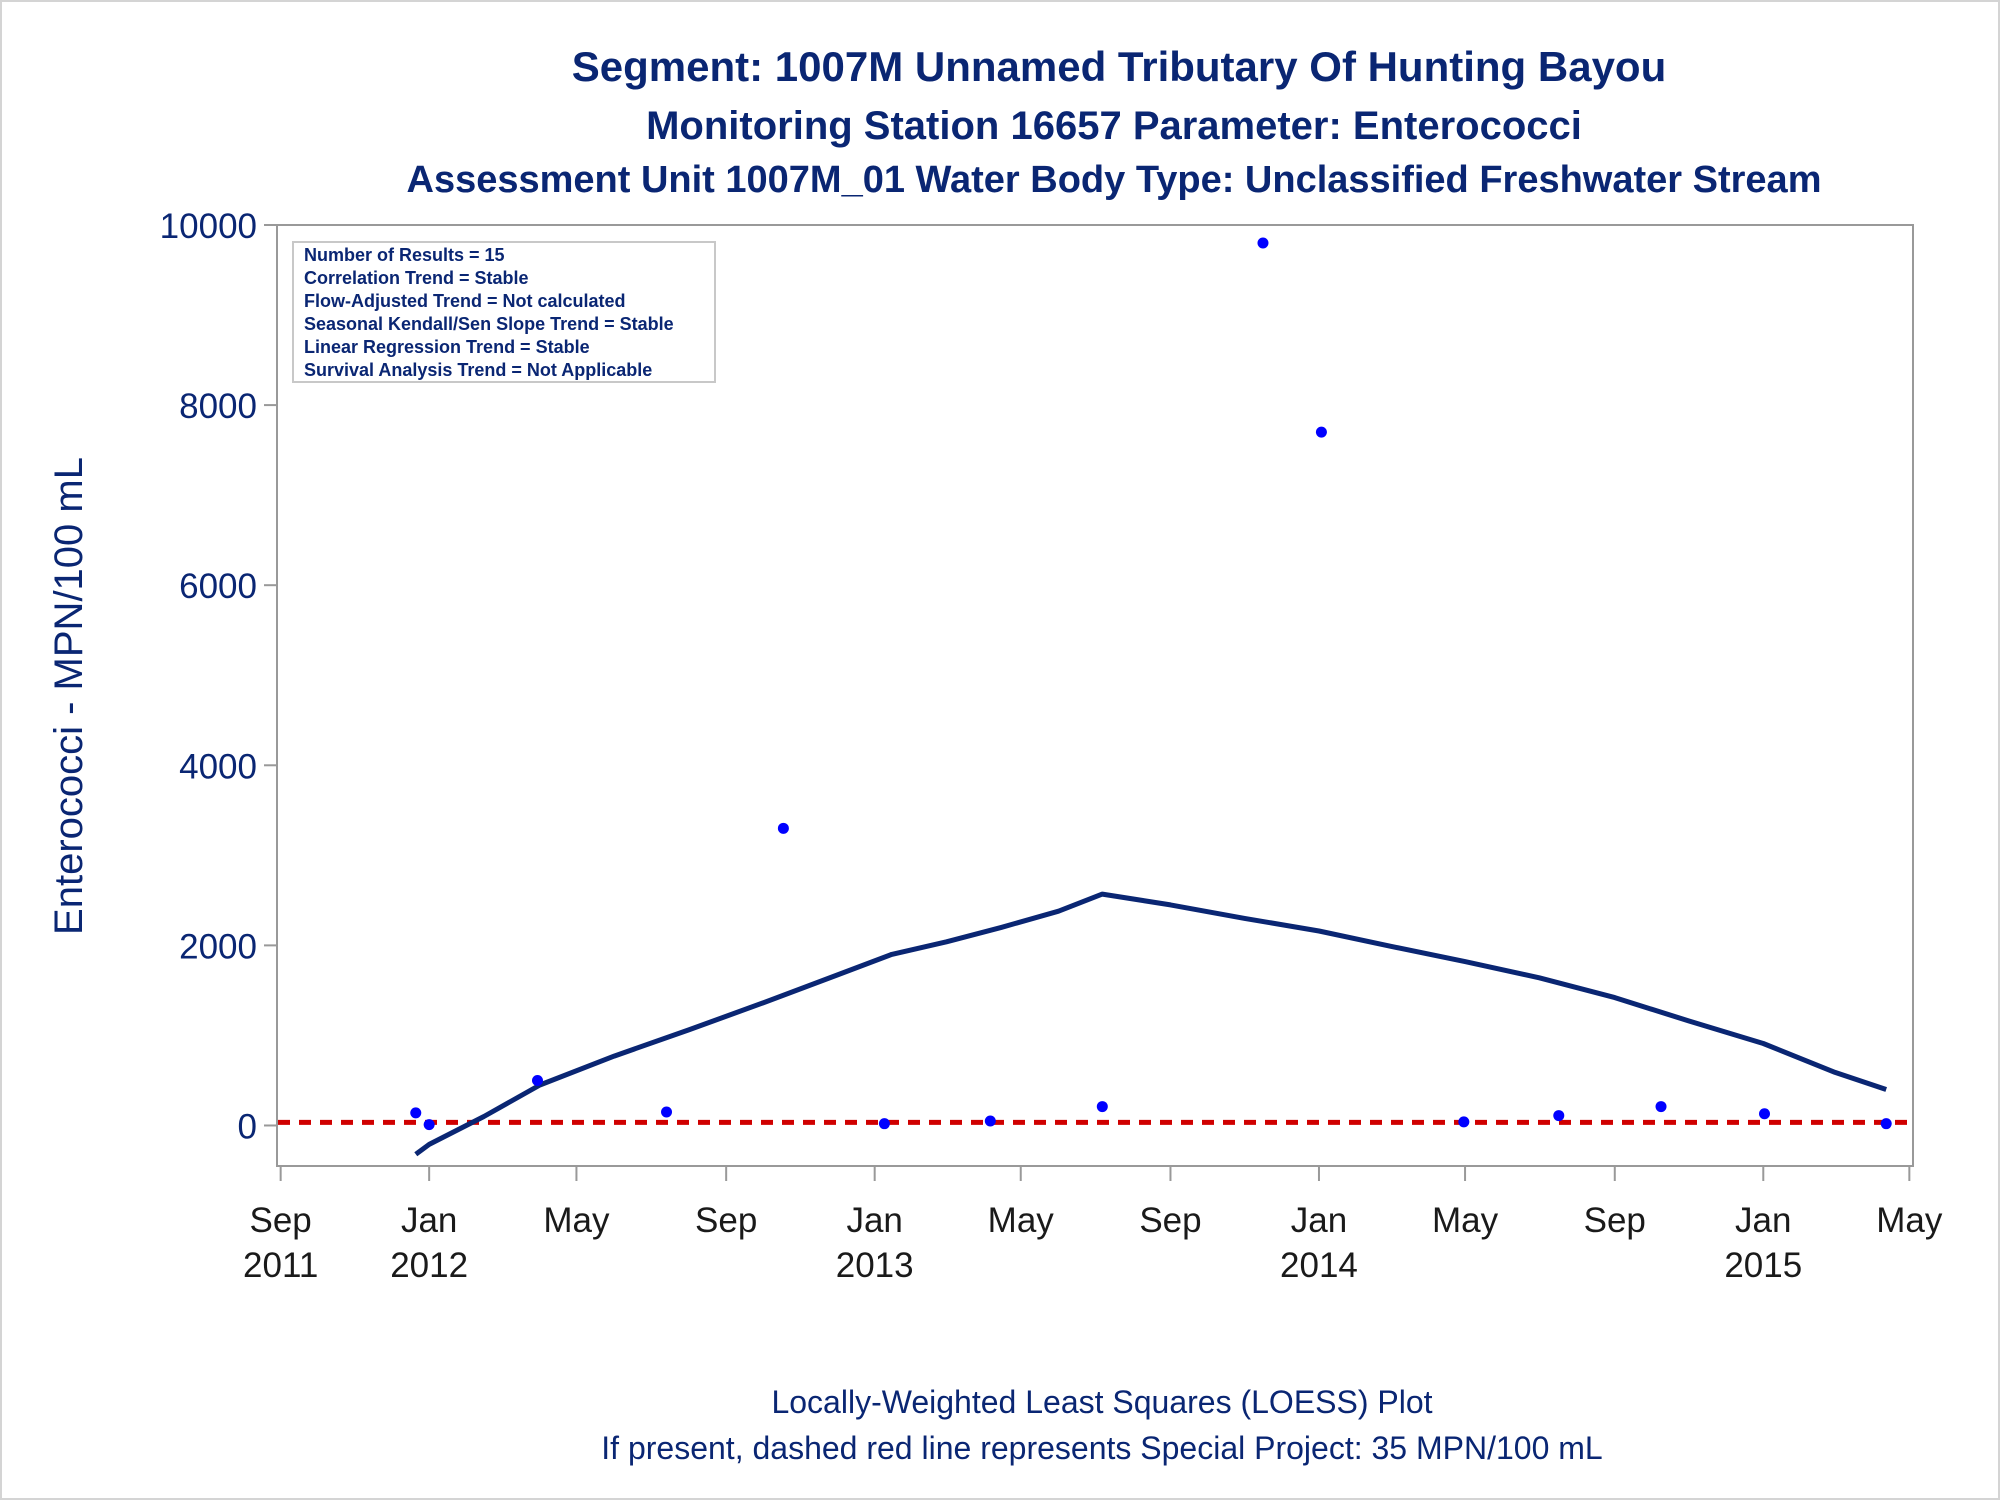 The height and width of the screenshot is (1502, 2000). I want to click on stat-survival-analysis-trend: Survival Analysis Trend = Not Applicable, so click(478, 370).